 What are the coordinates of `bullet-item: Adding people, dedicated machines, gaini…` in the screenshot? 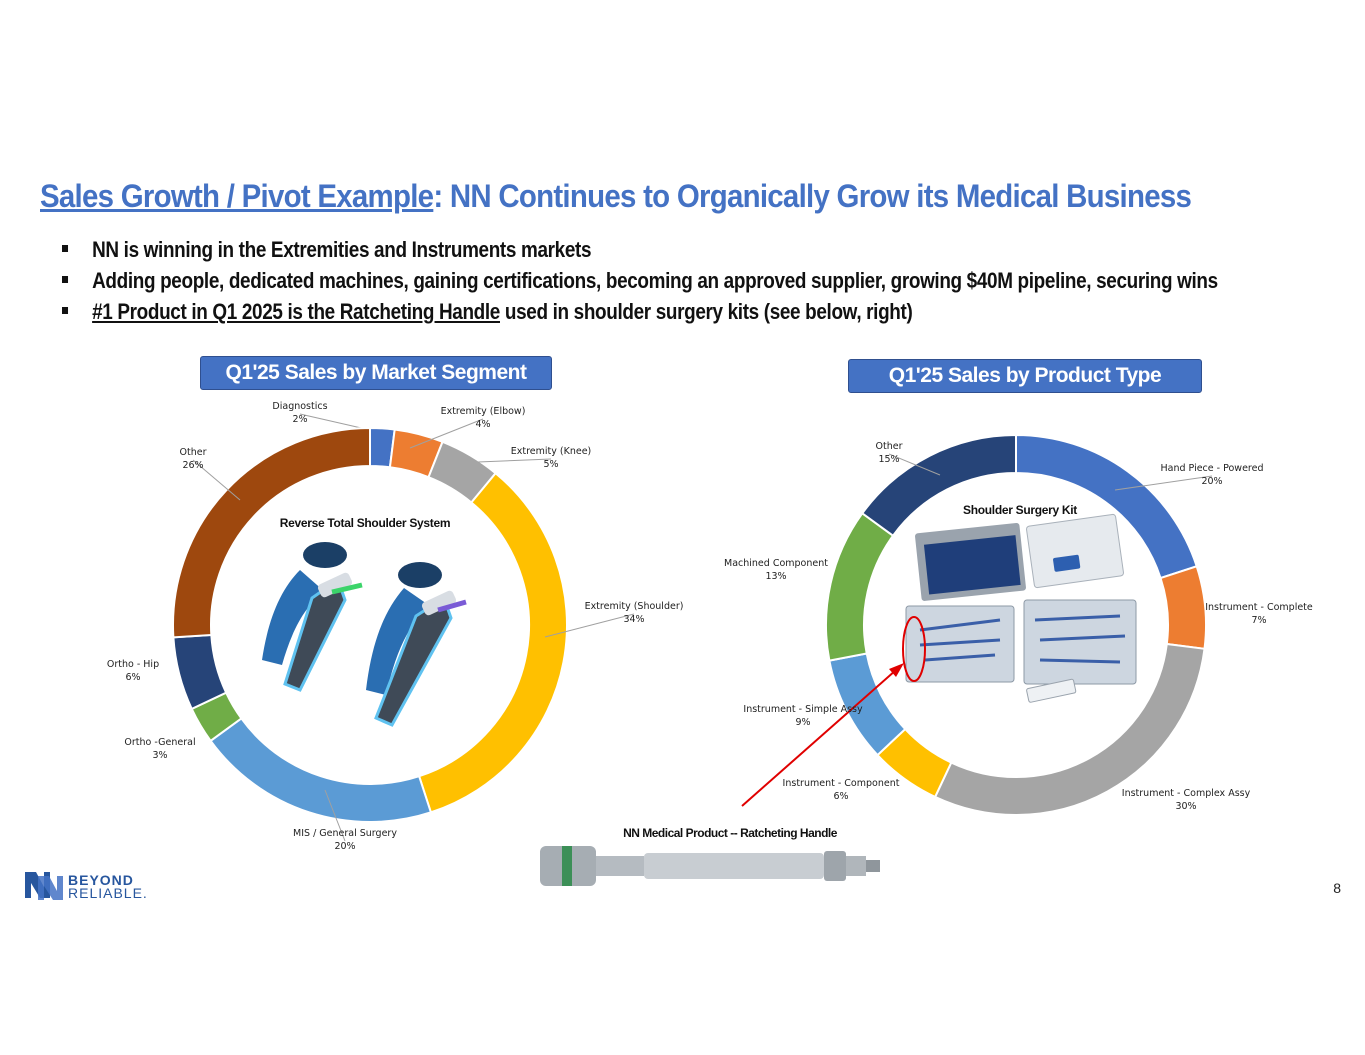 It's located at (640, 280).